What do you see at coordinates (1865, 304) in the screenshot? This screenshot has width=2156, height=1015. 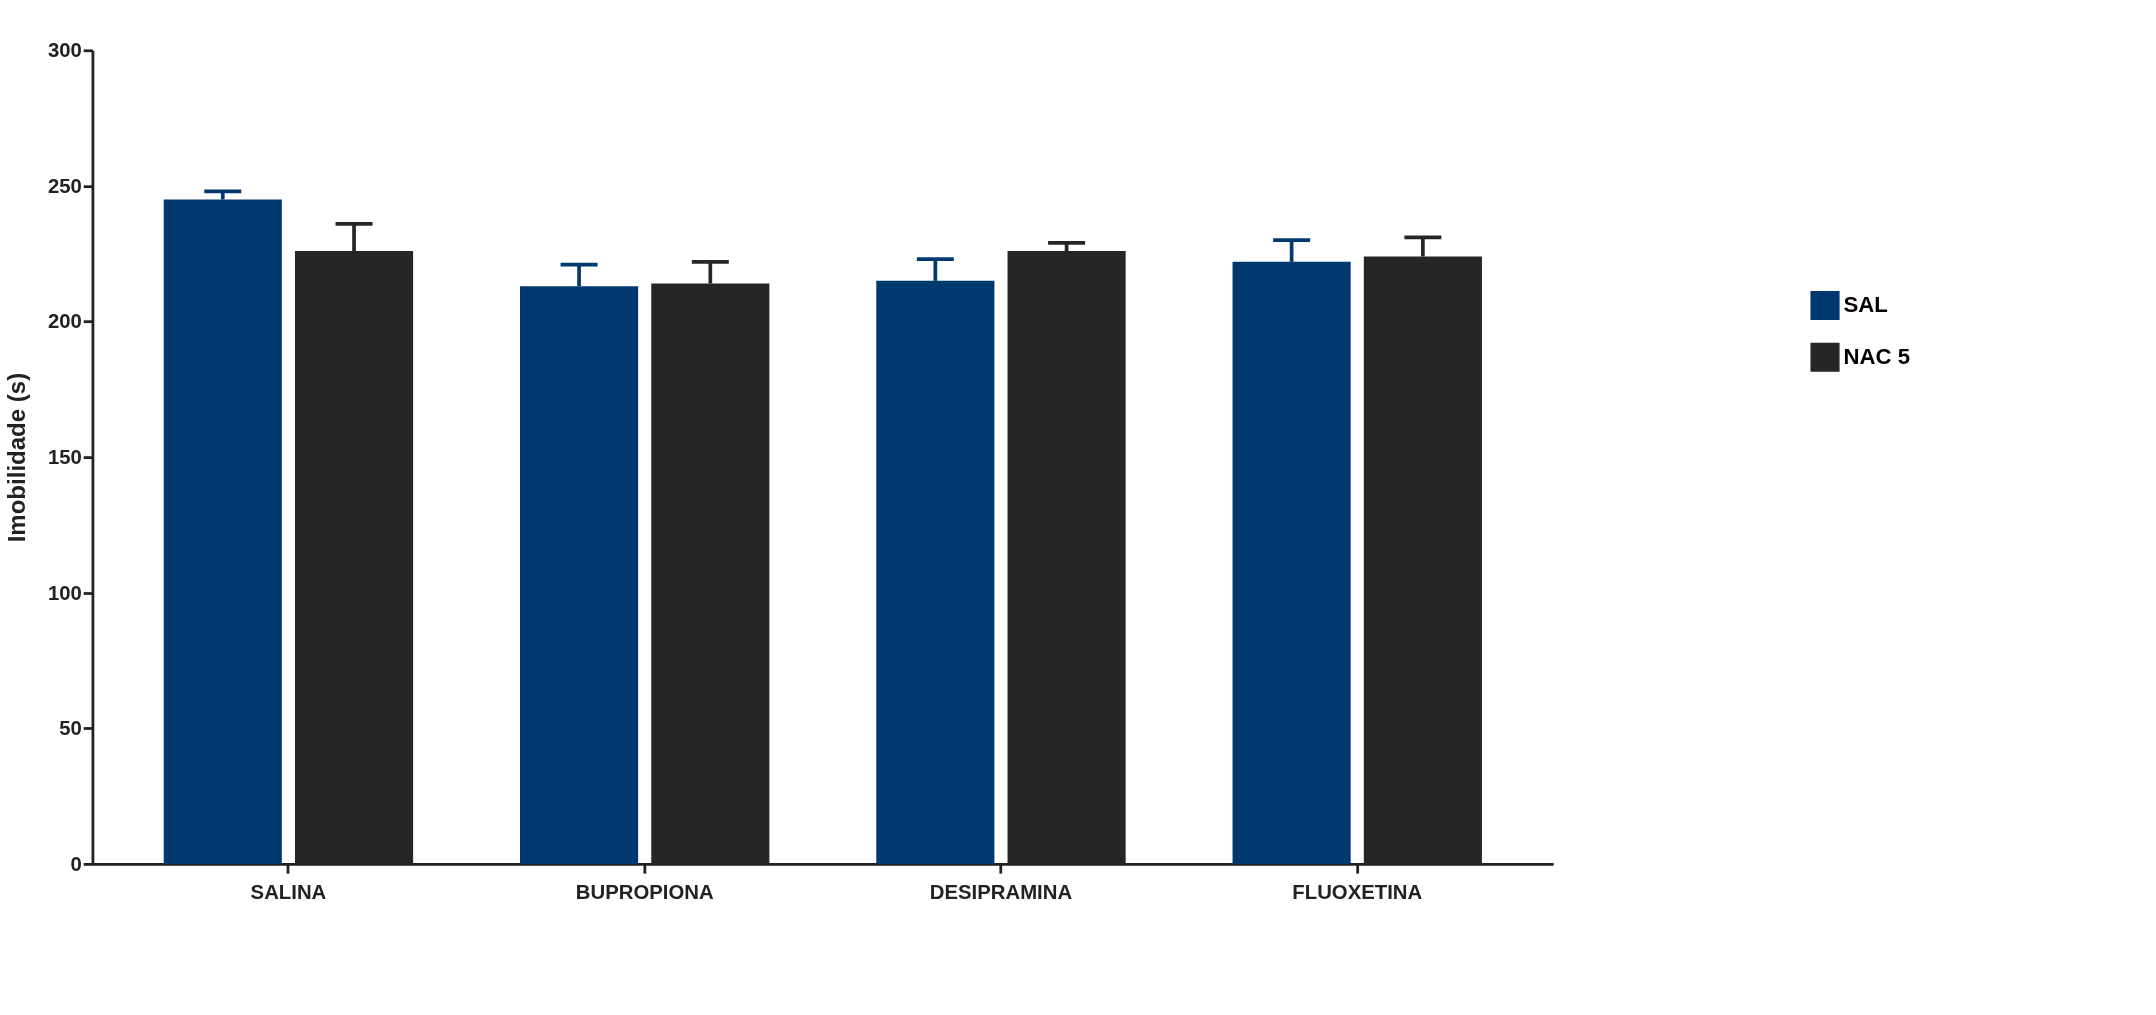 I see `legend-label: SAL` at bounding box center [1865, 304].